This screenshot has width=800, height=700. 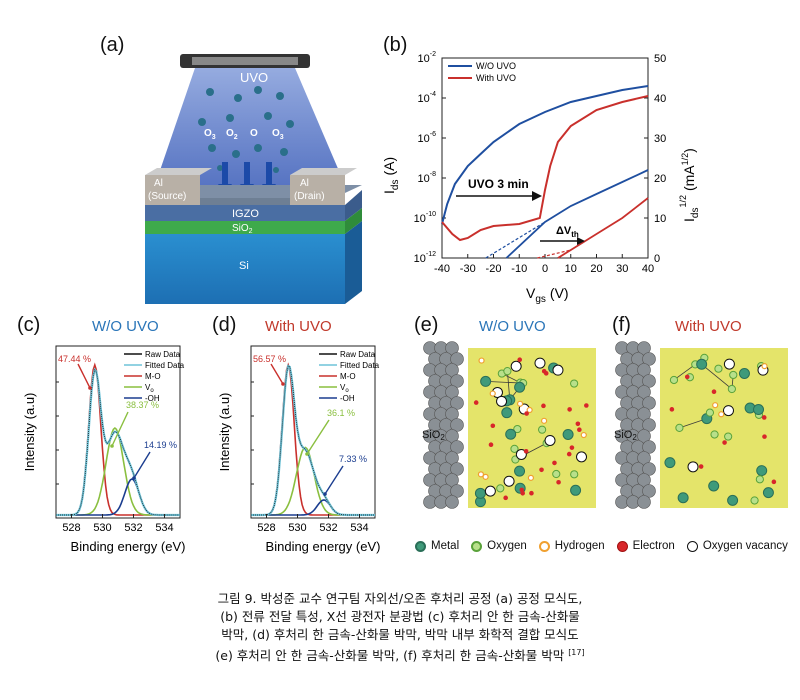 I want to click on sio2-column, so click(x=635, y=425).